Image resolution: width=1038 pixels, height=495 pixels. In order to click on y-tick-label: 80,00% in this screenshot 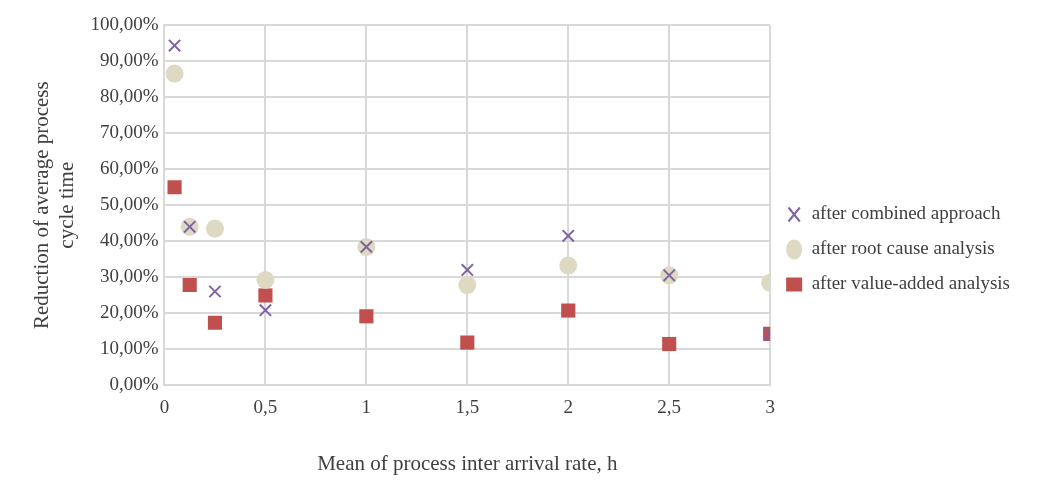, I will do `click(129, 96)`.